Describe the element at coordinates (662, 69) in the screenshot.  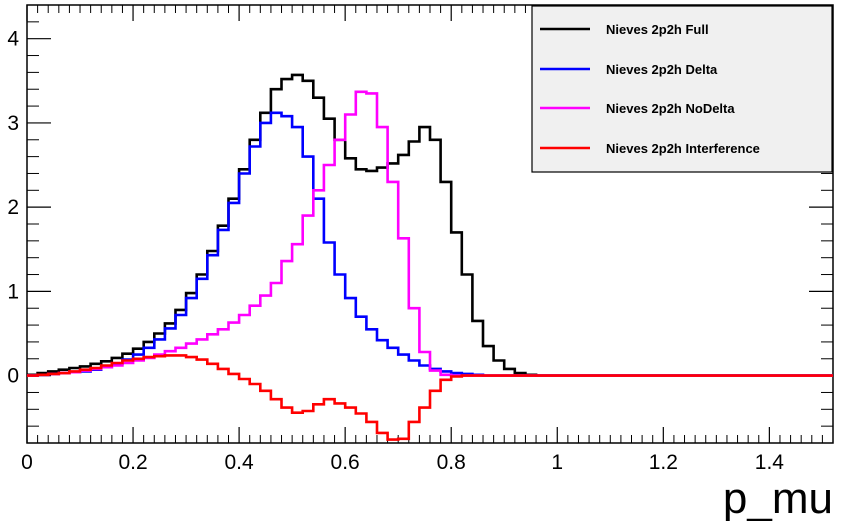
I see `legend-label-delta: Nieves 2p2h Delta` at that location.